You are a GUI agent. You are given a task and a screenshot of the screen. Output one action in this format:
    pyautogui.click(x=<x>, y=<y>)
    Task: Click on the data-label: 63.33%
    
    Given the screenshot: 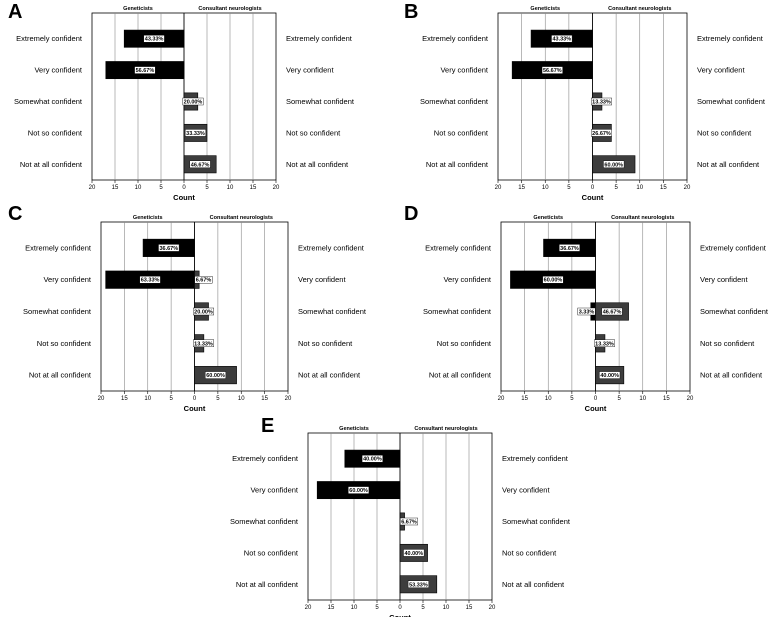 What is the action you would take?
    pyautogui.click(x=150, y=281)
    